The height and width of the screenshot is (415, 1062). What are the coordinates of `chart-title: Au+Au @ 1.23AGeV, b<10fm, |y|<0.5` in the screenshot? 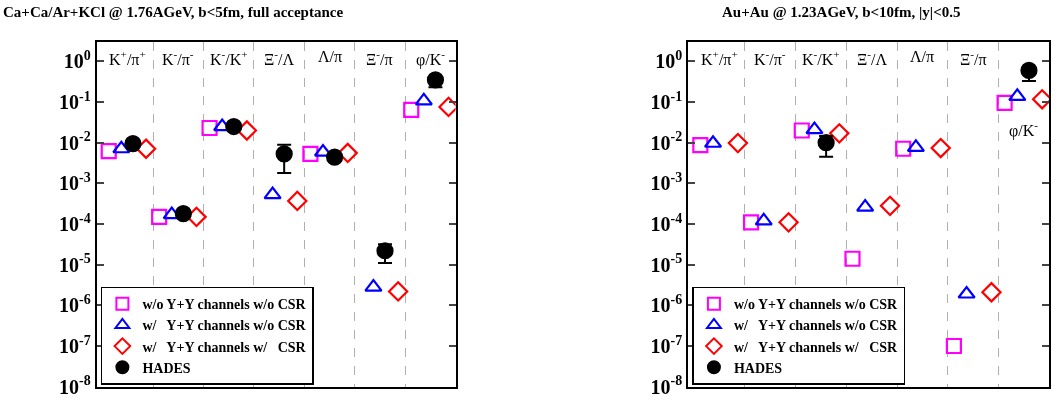 It's located at (841, 12).